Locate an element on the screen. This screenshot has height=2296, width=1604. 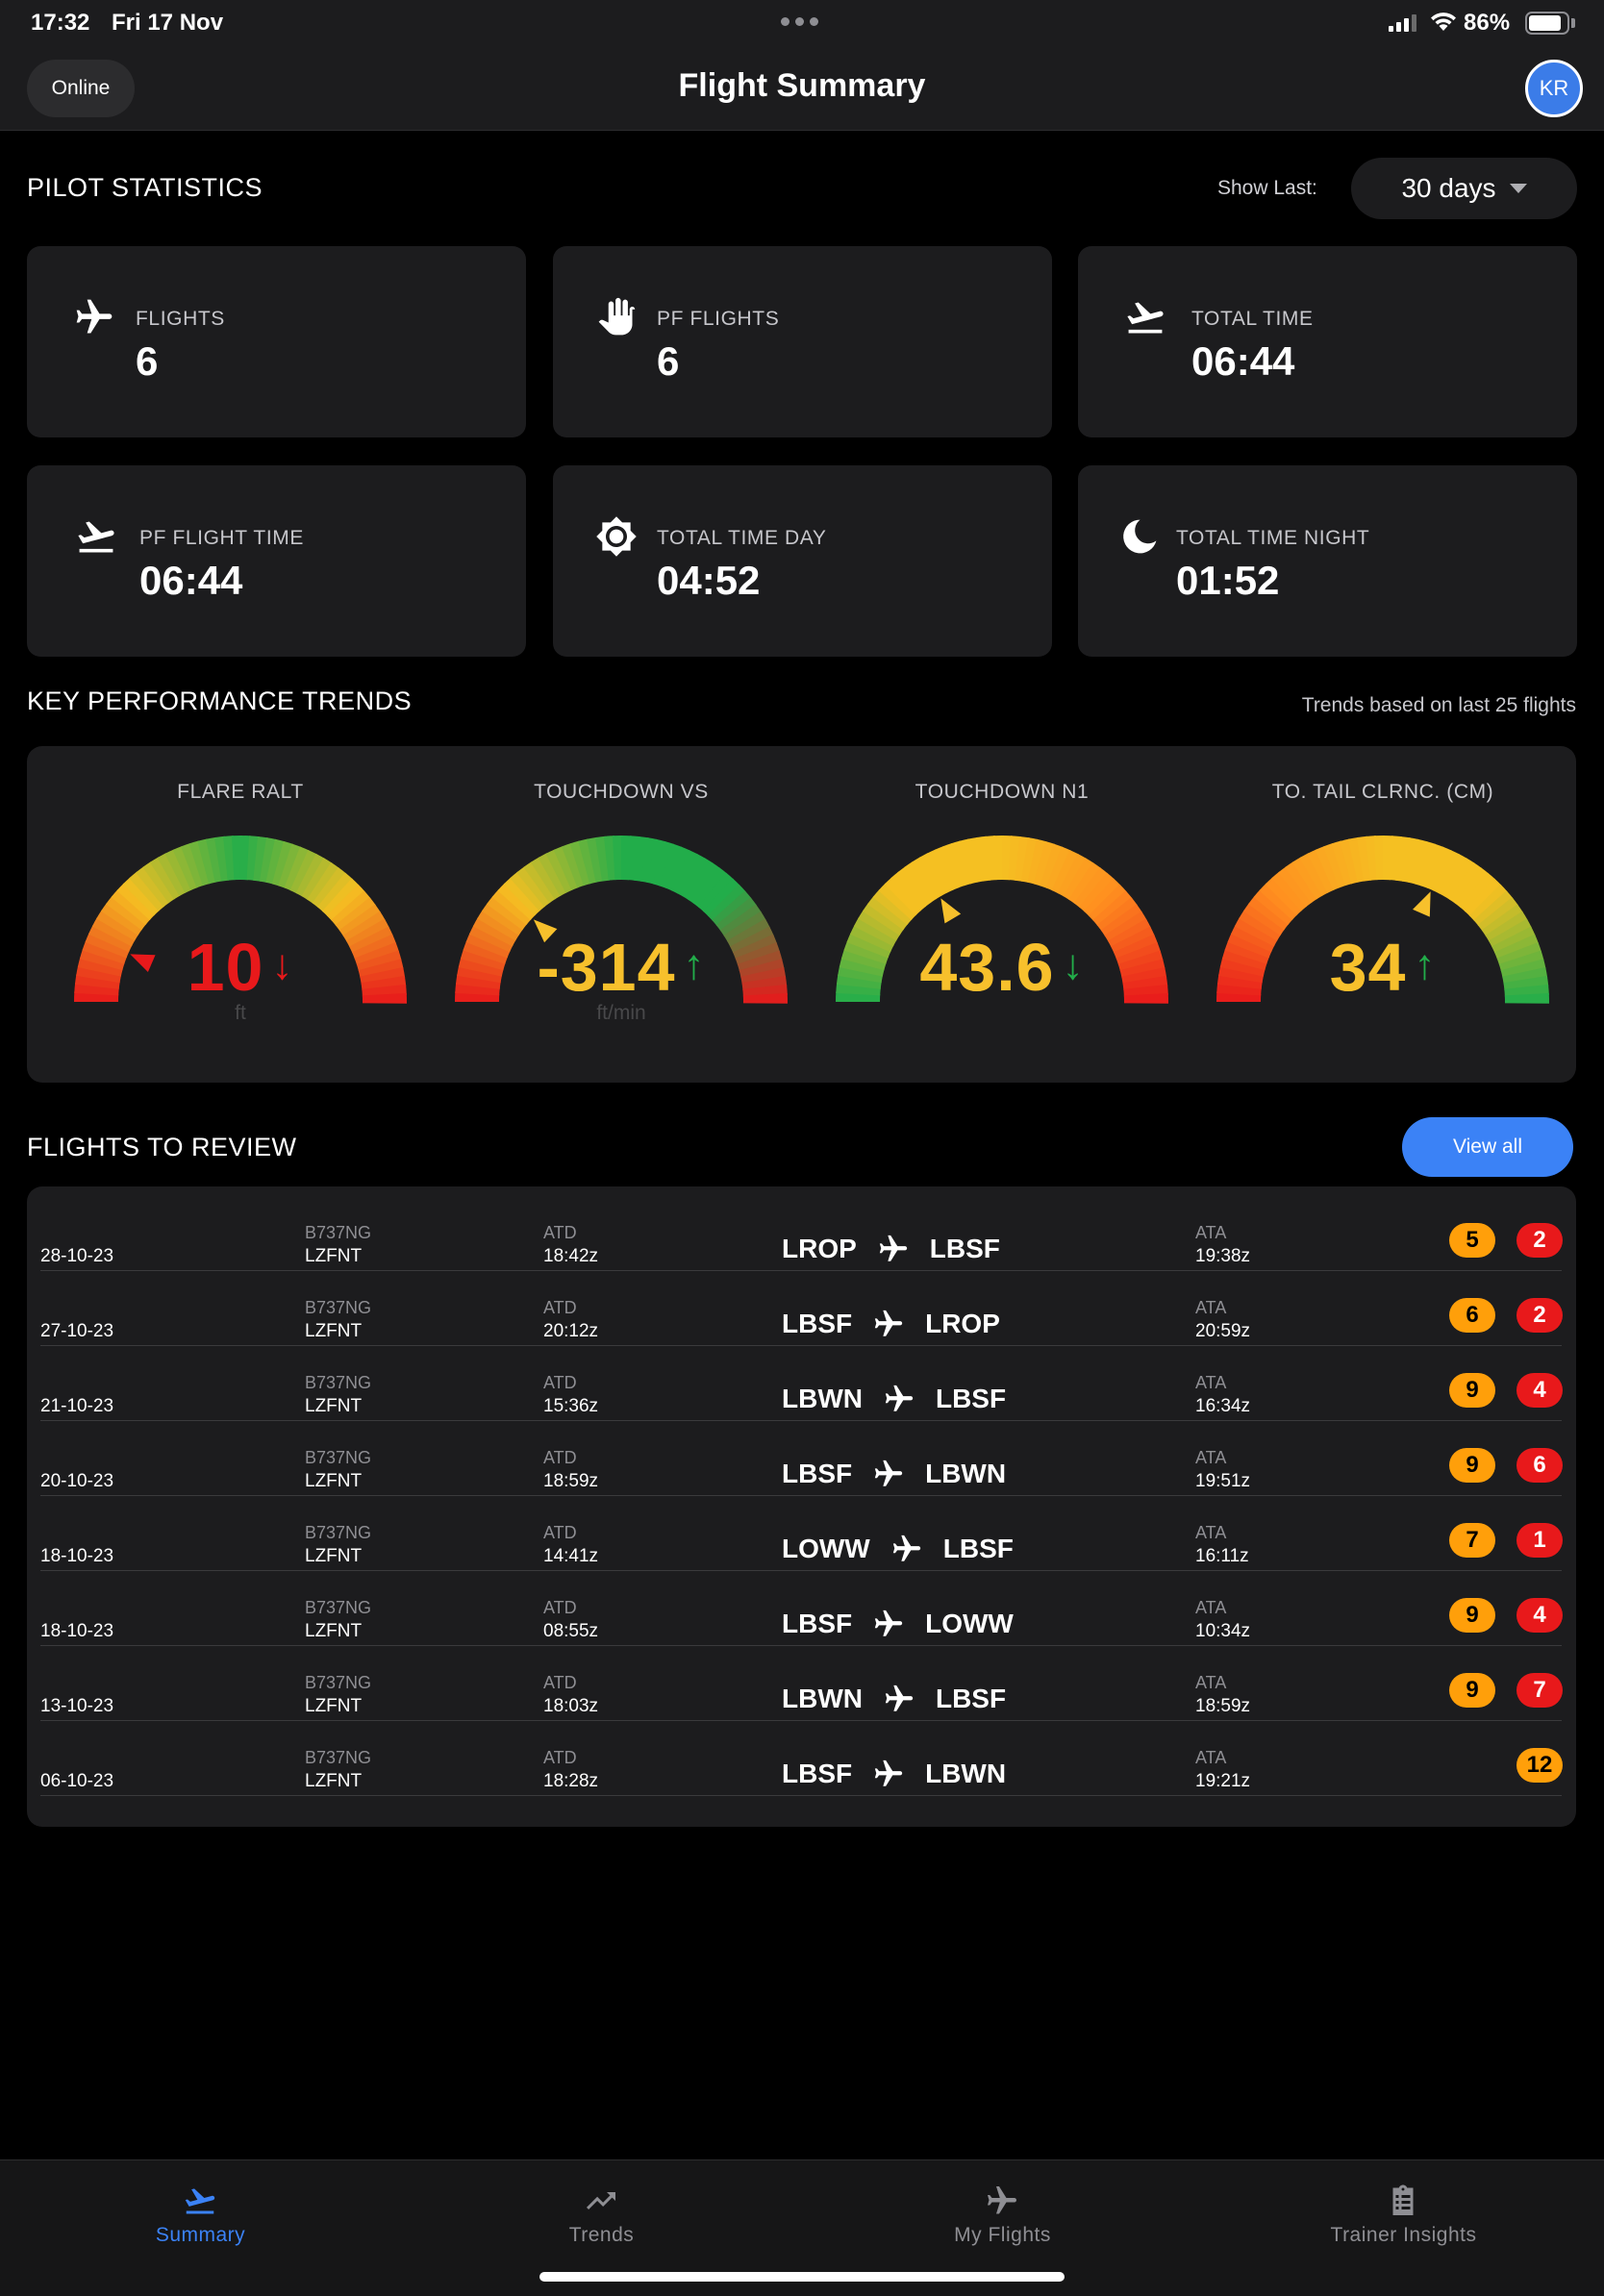
tab-trainer-insights: Trainer Insights is located at coordinates (1403, 2208).